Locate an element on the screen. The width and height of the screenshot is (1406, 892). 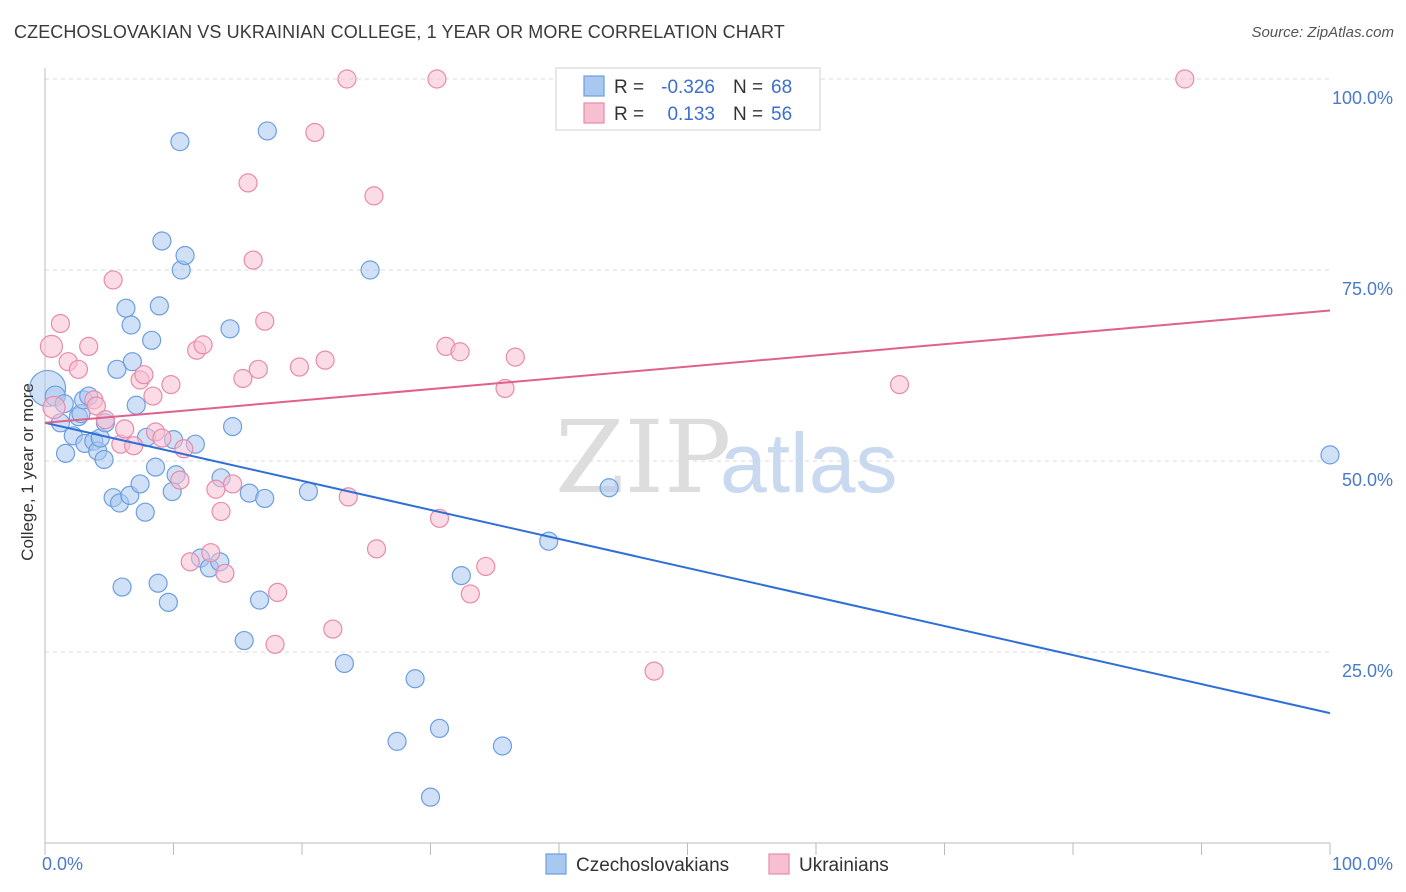
x-tick-labels: 0.0% 100.0% is located at coordinates (717, 864).